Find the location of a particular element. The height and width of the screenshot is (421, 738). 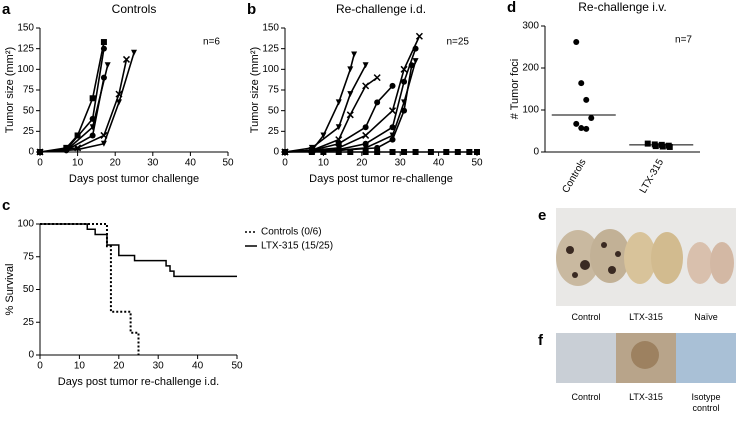

photo-f-isotype is located at coordinates (706, 358).